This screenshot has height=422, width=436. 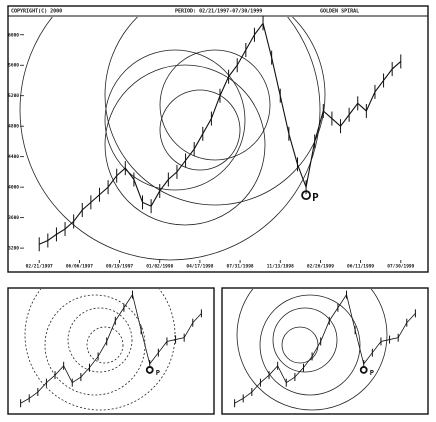 I want to click on spiral-circles, so click(x=312, y=350).